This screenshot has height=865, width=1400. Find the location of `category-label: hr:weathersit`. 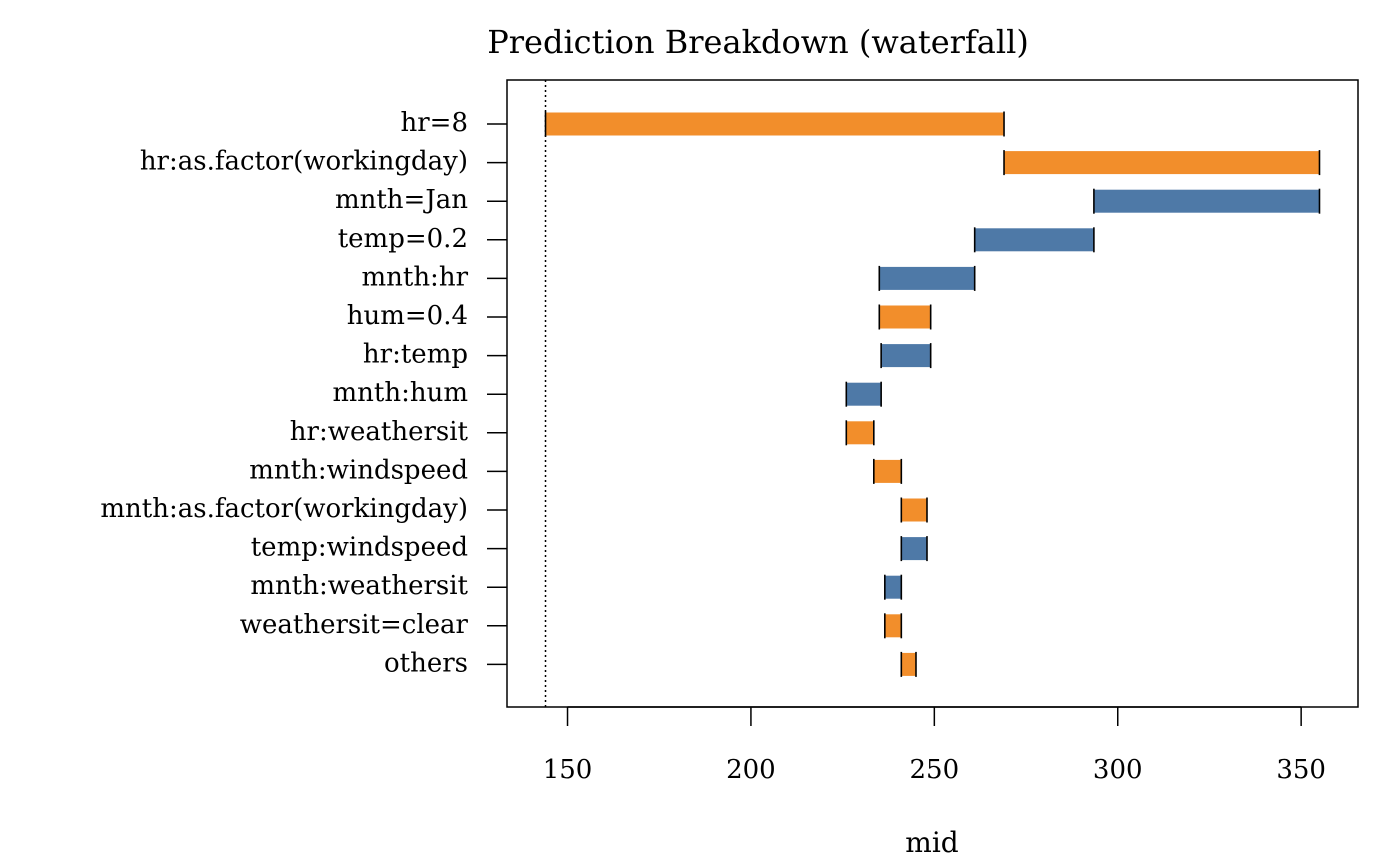

category-label: hr:weathersit is located at coordinates (379, 432).